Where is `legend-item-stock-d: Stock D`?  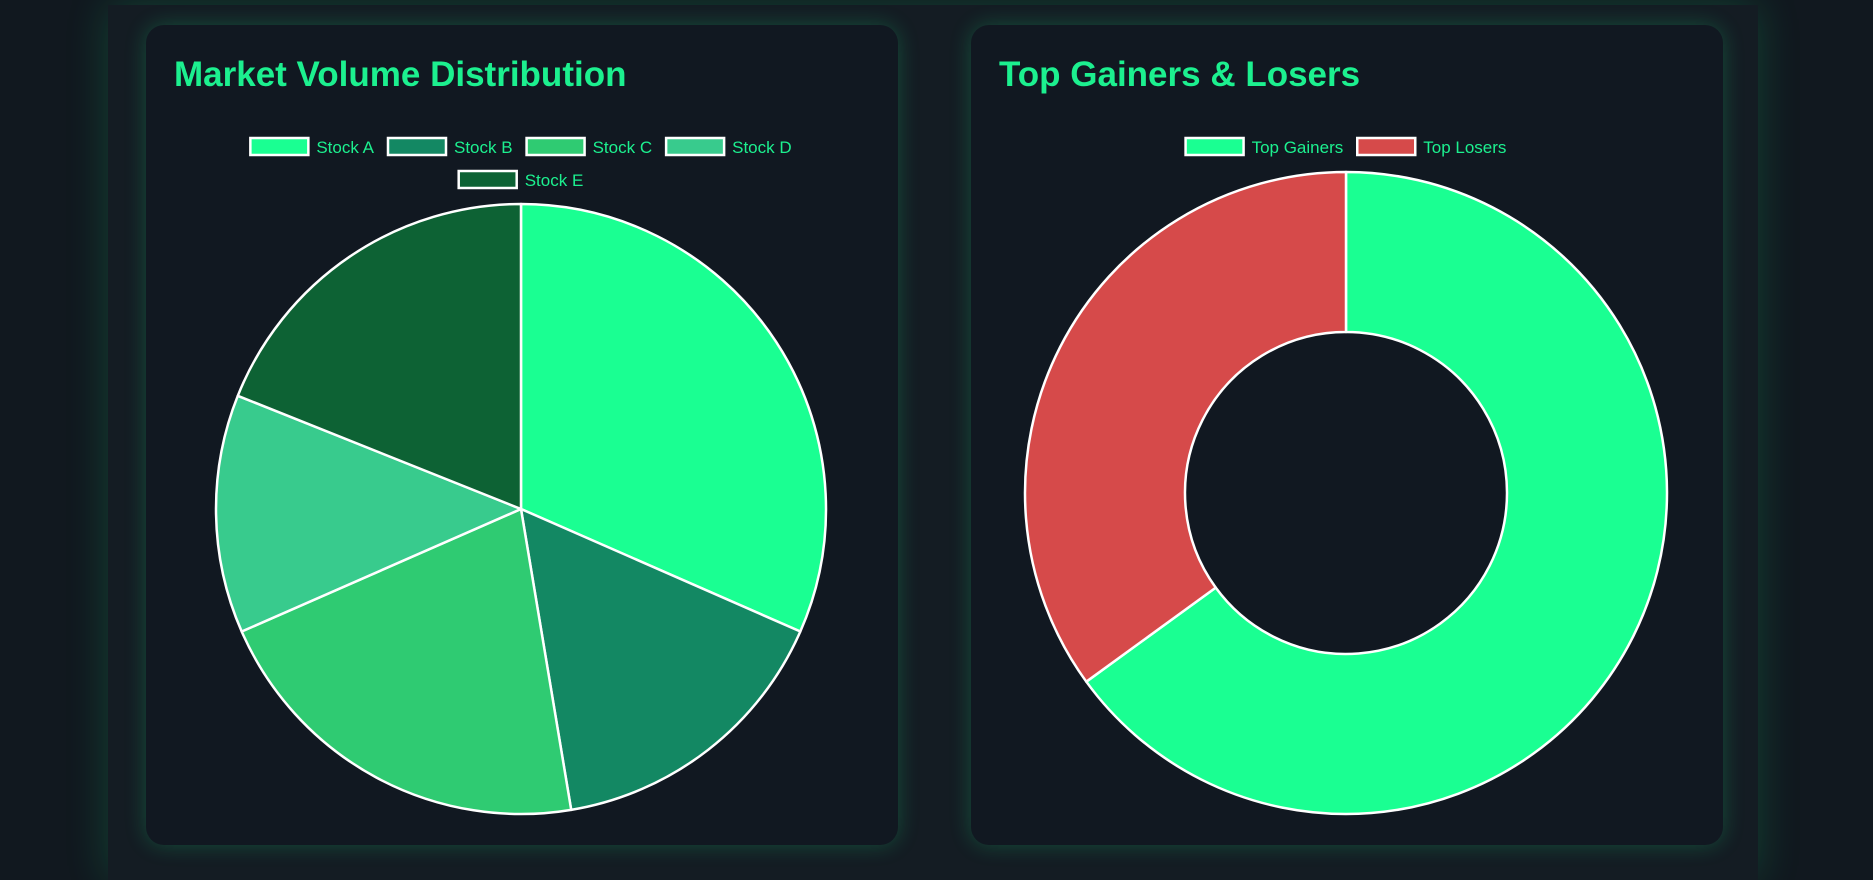 legend-item-stock-d: Stock D is located at coordinates (728, 146).